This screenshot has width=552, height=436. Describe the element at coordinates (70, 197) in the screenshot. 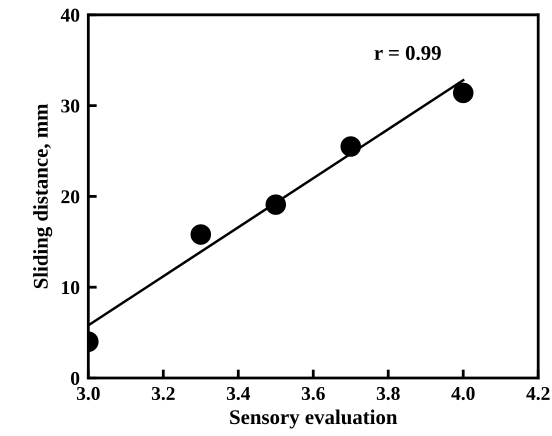

I see `y-tick-label: 20` at that location.